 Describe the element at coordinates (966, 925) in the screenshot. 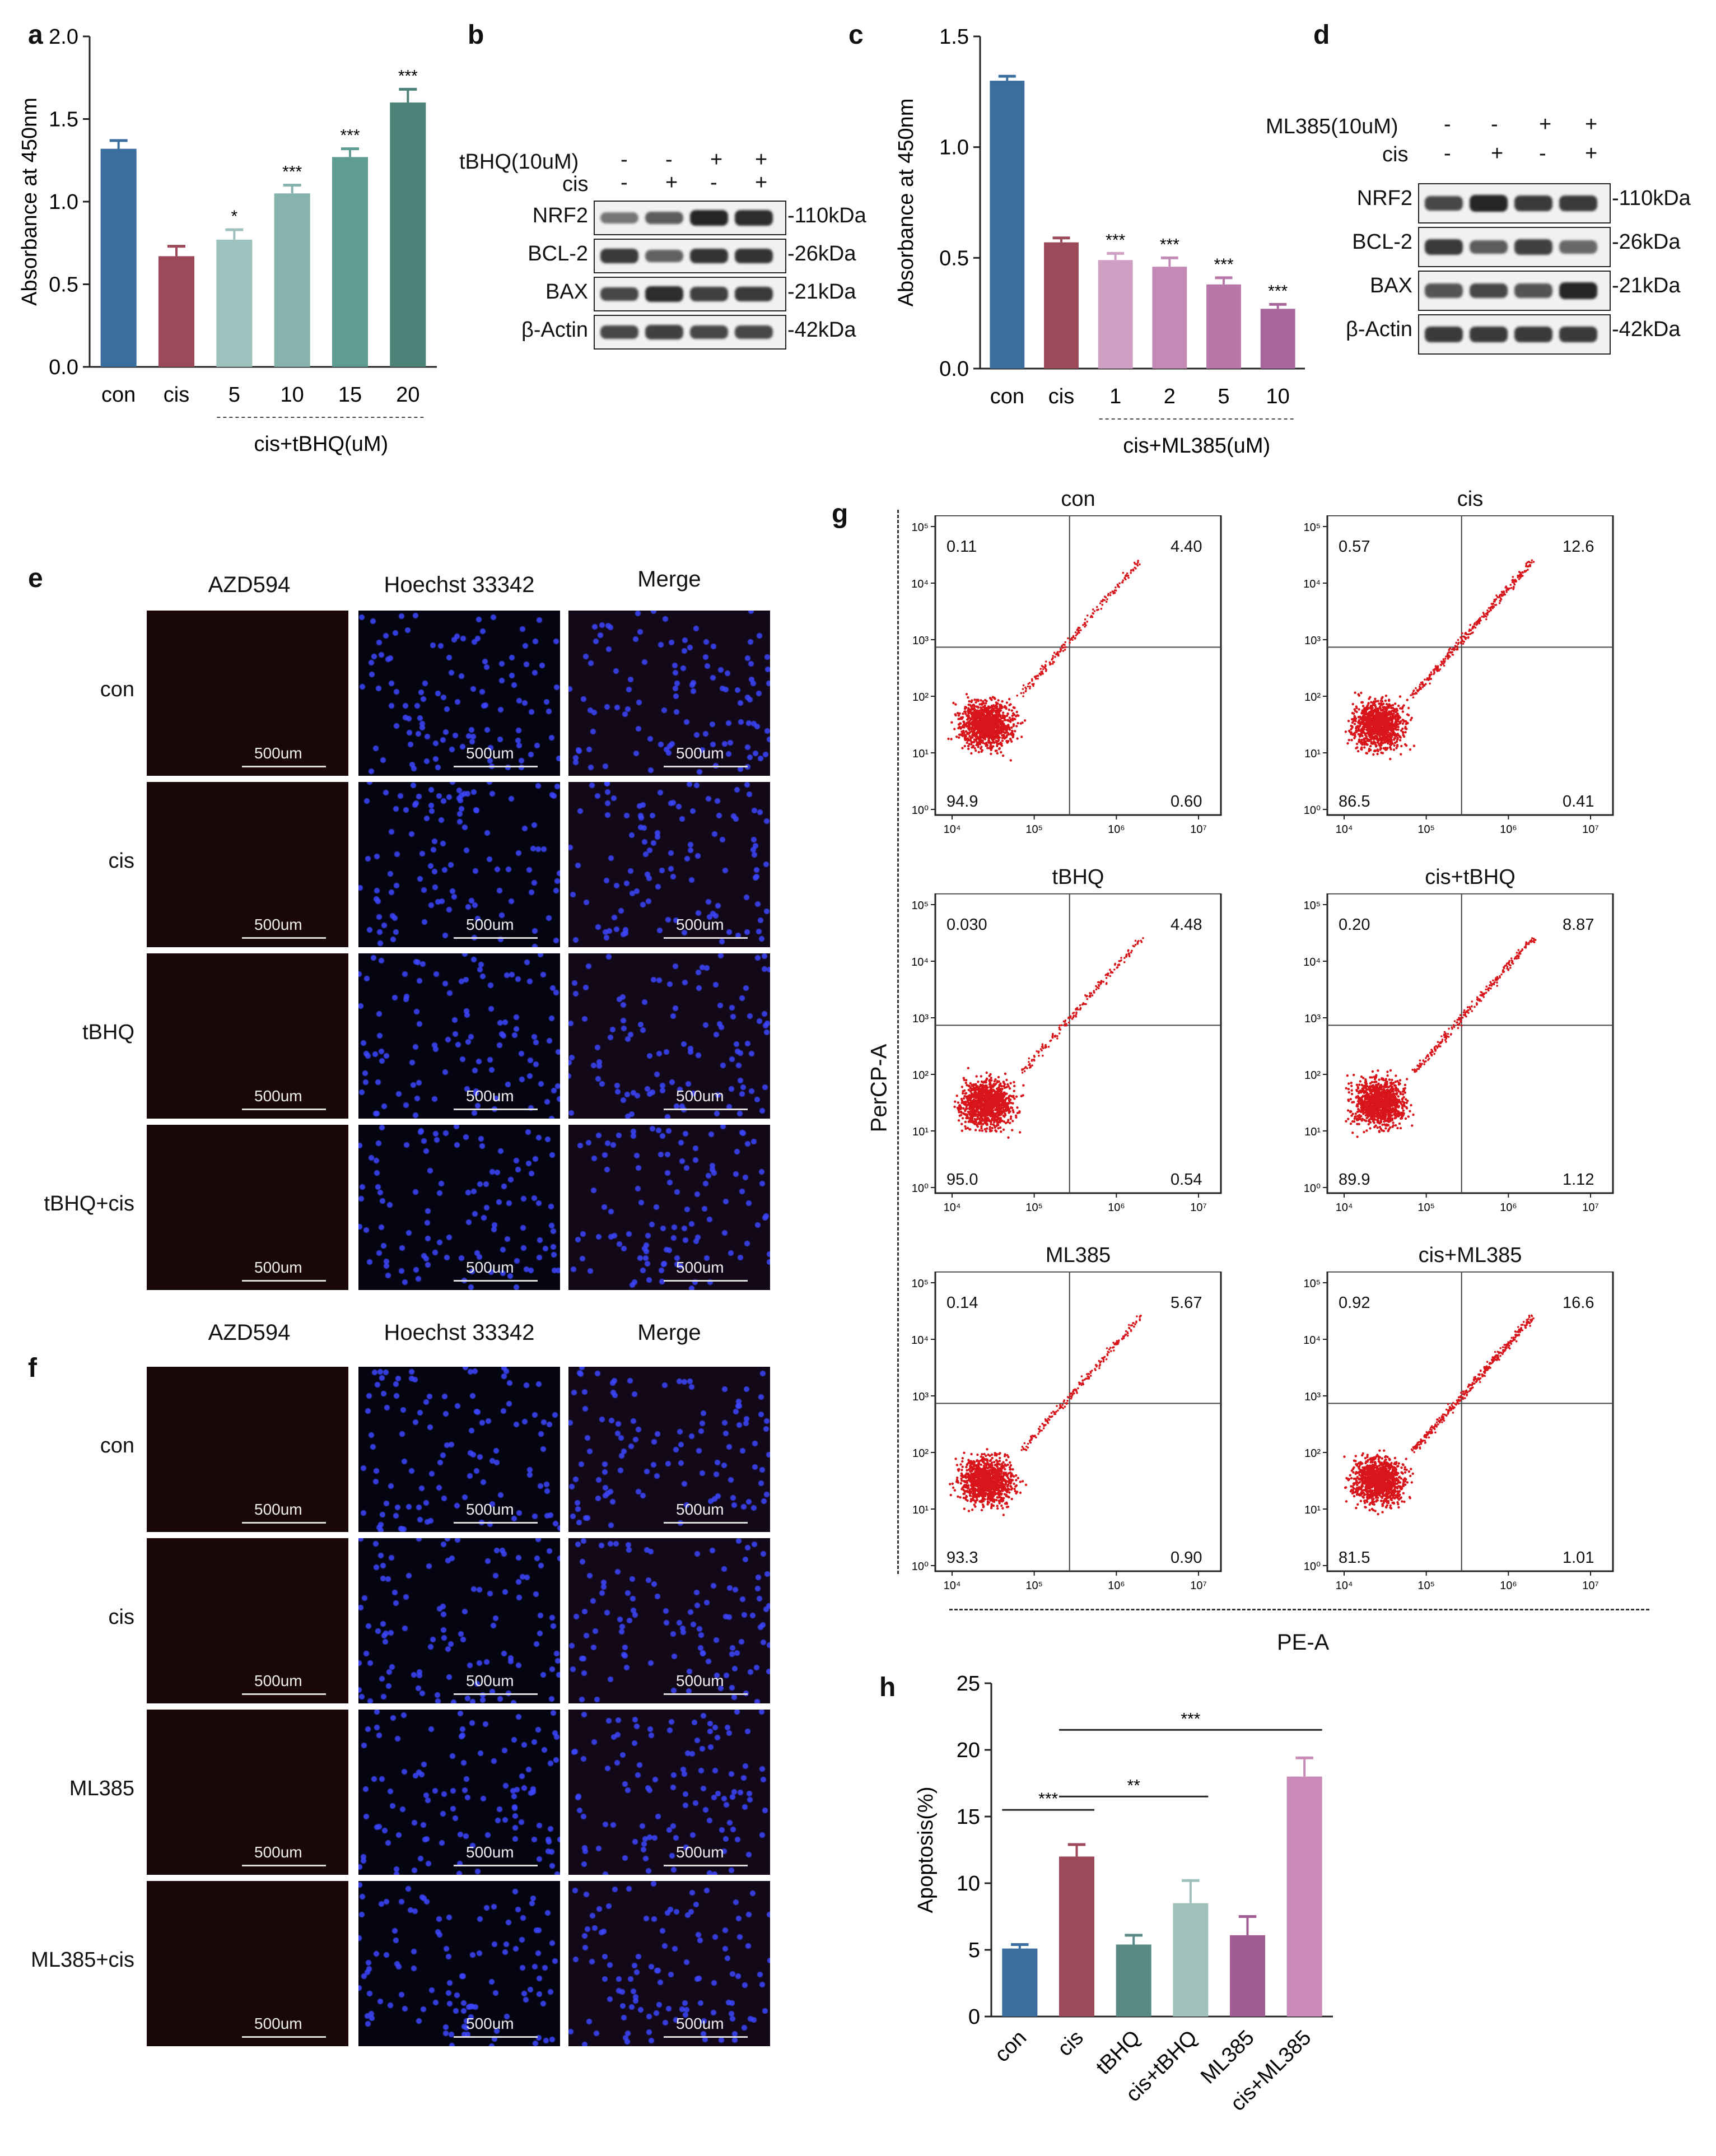

I see `facs-quadrant-ul-value: 0.030` at that location.